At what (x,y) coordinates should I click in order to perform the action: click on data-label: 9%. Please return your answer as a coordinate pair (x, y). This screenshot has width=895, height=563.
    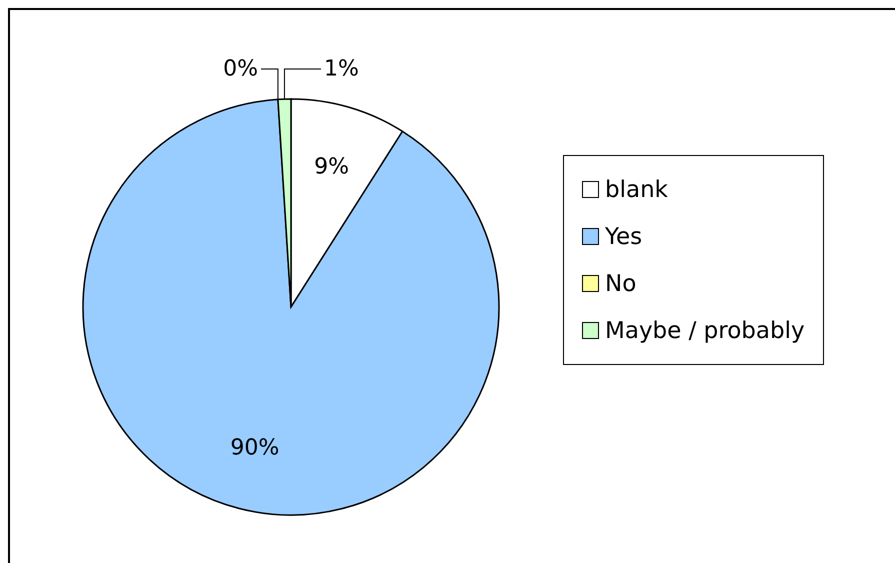
    Looking at the image, I should click on (332, 167).